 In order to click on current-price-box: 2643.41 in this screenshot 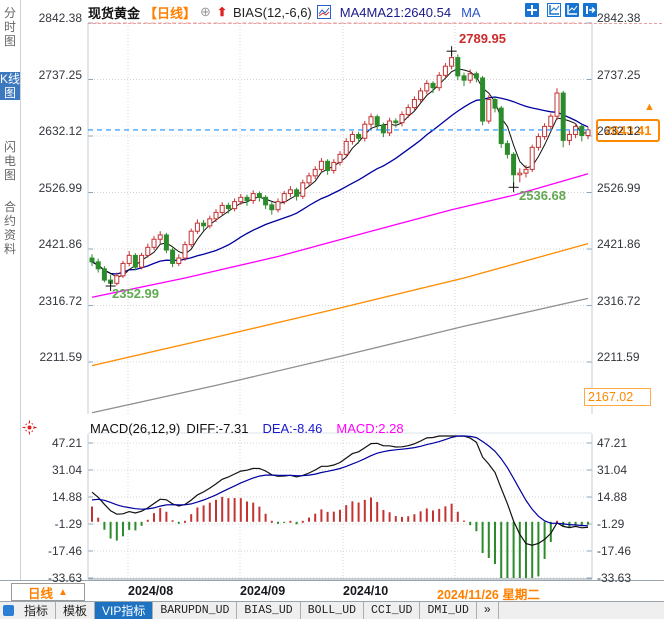, I will do `click(628, 130)`.